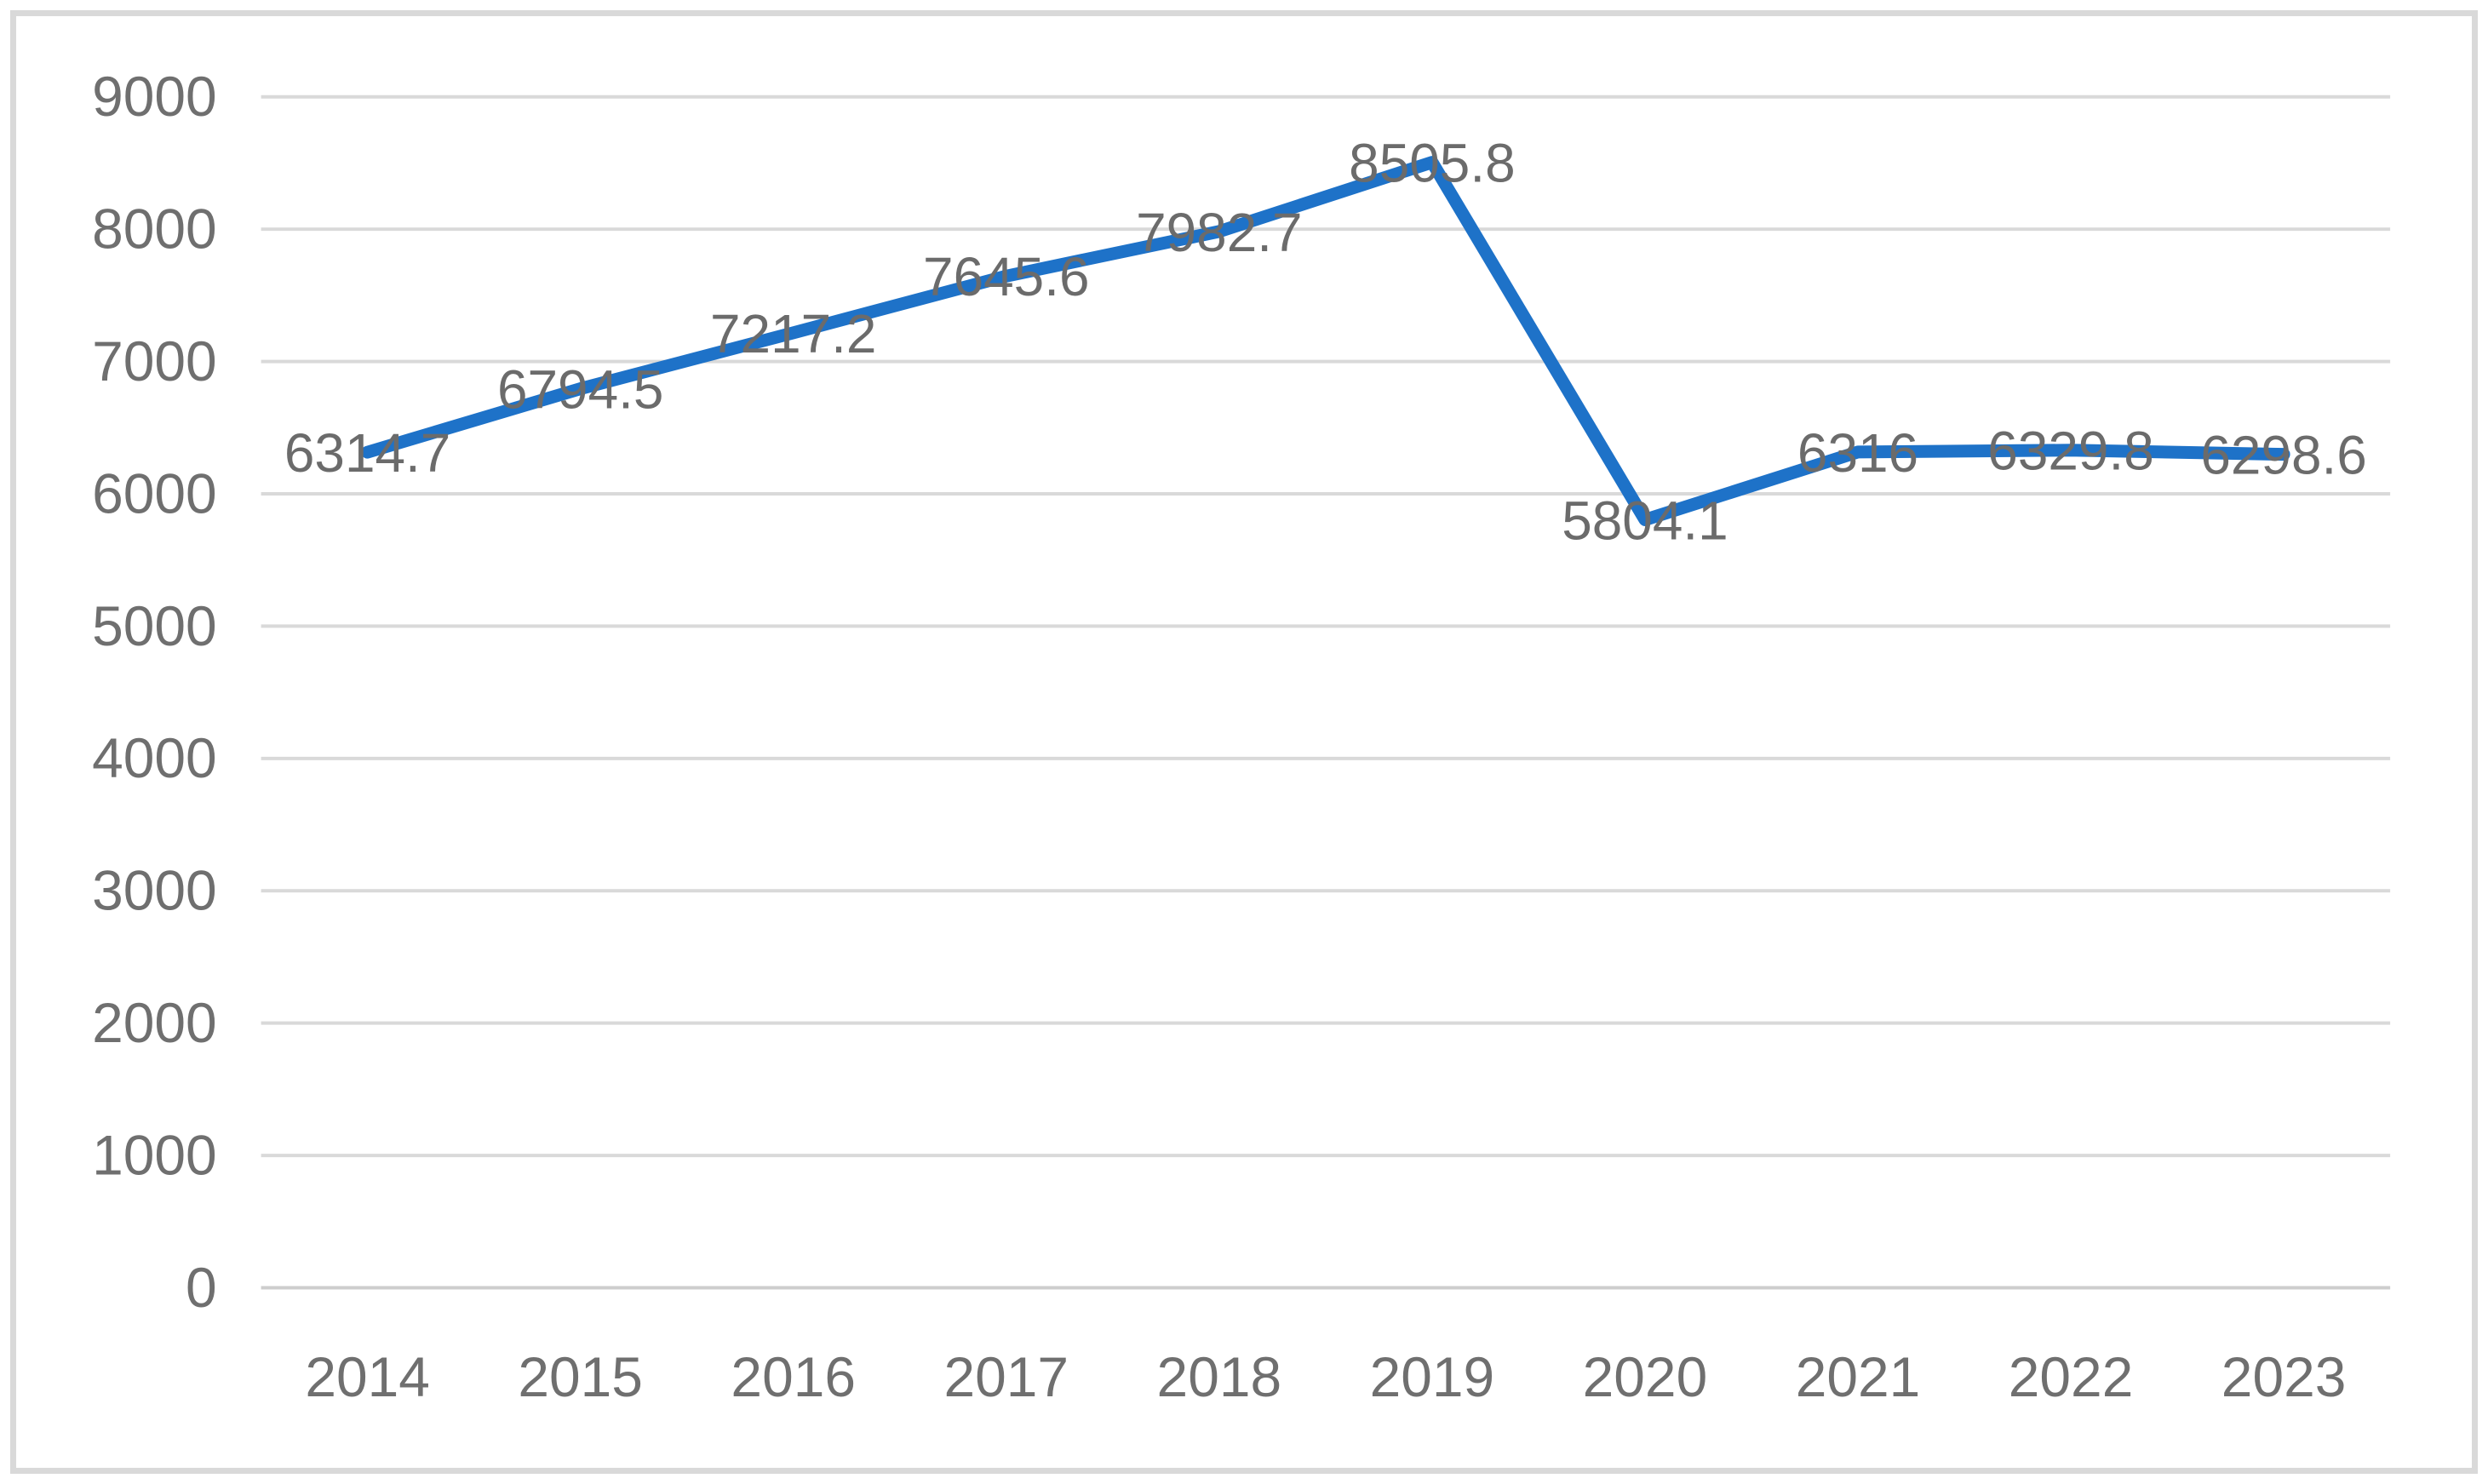  What do you see at coordinates (1006, 1376) in the screenshot?
I see `x-axis-tick-label: 2017` at bounding box center [1006, 1376].